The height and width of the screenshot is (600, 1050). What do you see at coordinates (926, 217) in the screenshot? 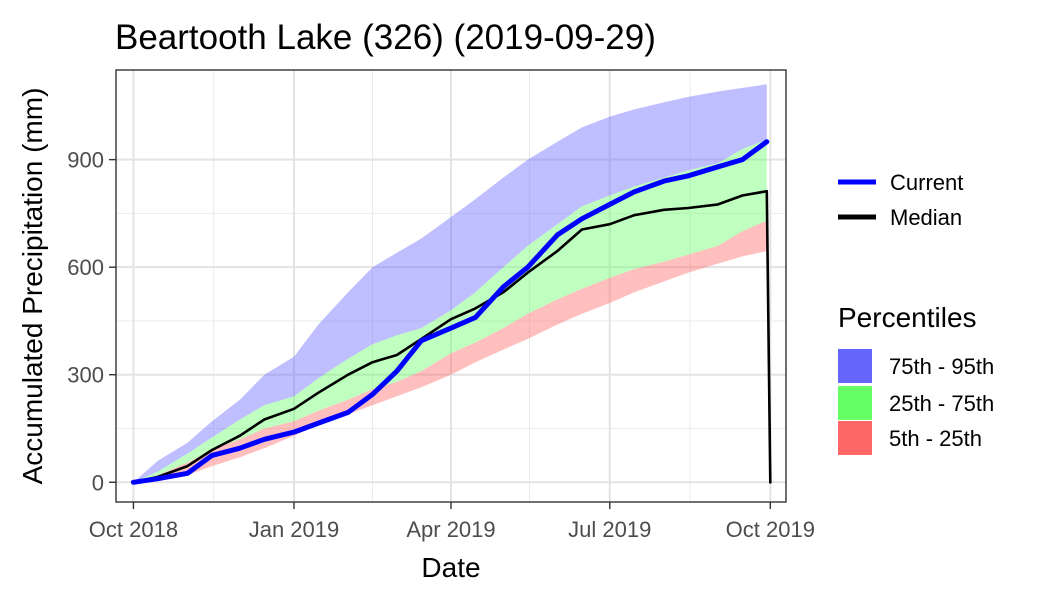
I see `legend-label-median: Median` at bounding box center [926, 217].